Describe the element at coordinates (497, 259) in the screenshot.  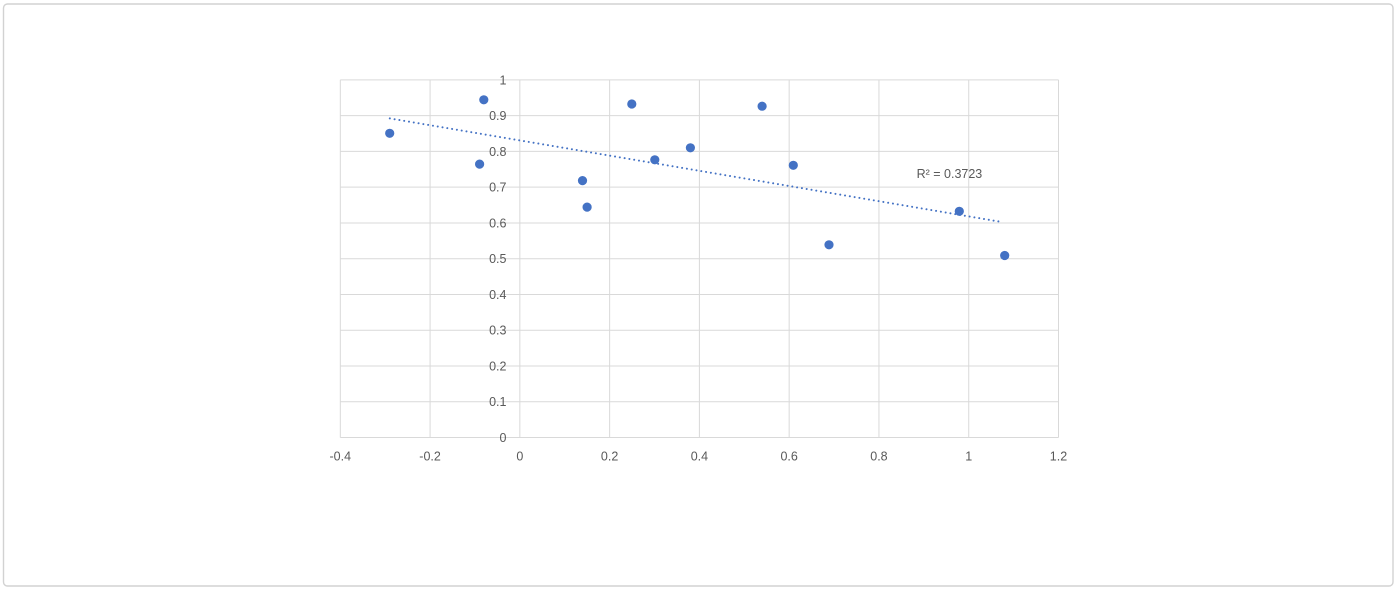
I see `svg-text: 0.5` at that location.